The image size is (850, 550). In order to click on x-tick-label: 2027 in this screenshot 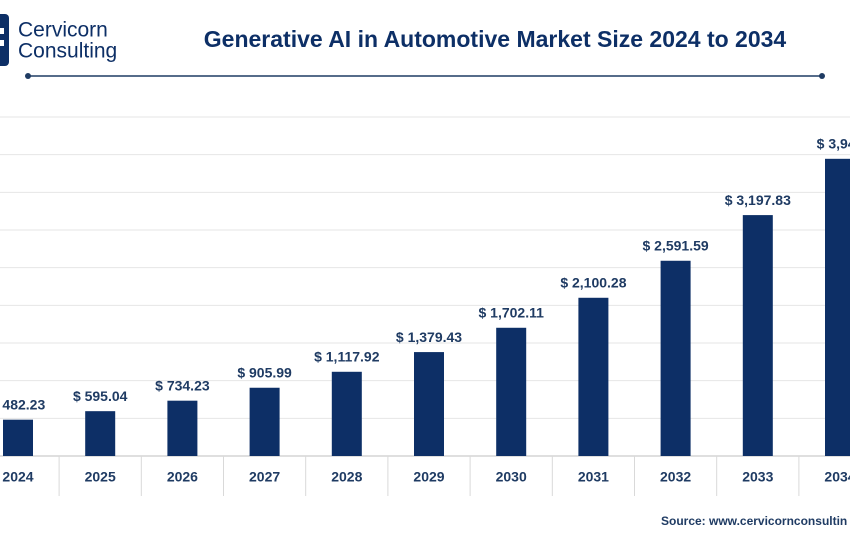, I will do `click(264, 477)`.